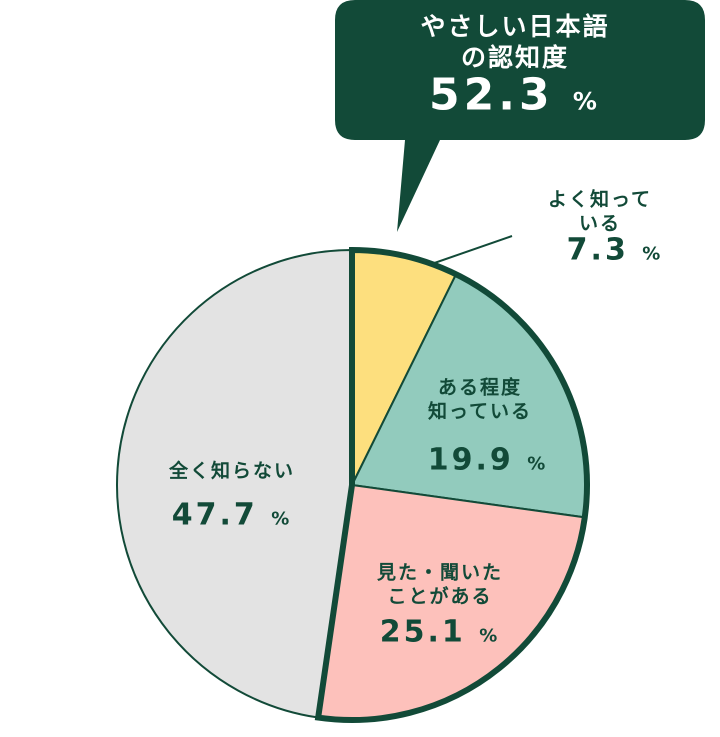 This screenshot has height=737, width=720. I want to click on value-number: 25.1, so click(422, 632).